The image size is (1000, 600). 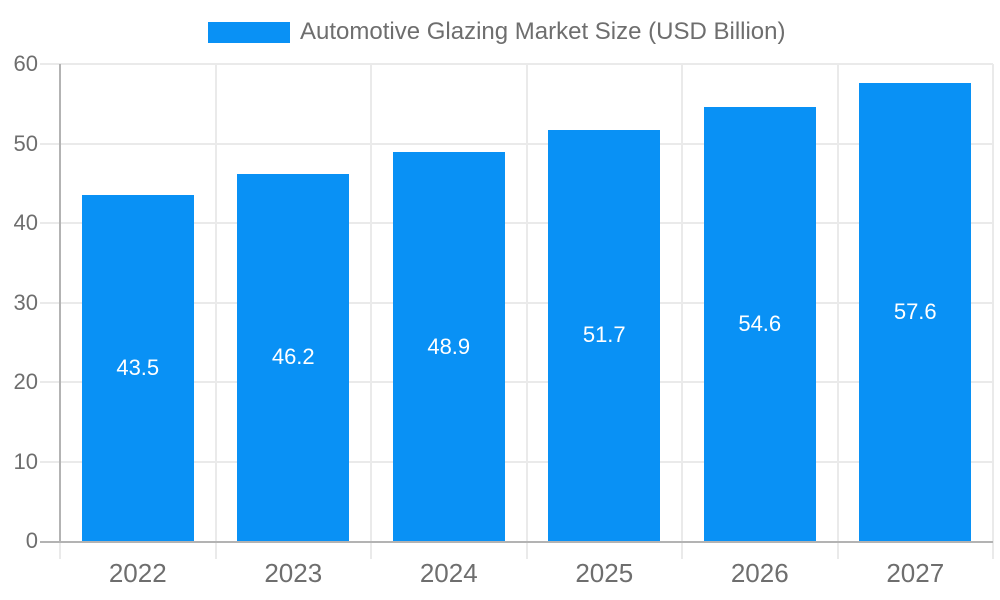 I want to click on bar: 48.9, so click(x=448, y=346).